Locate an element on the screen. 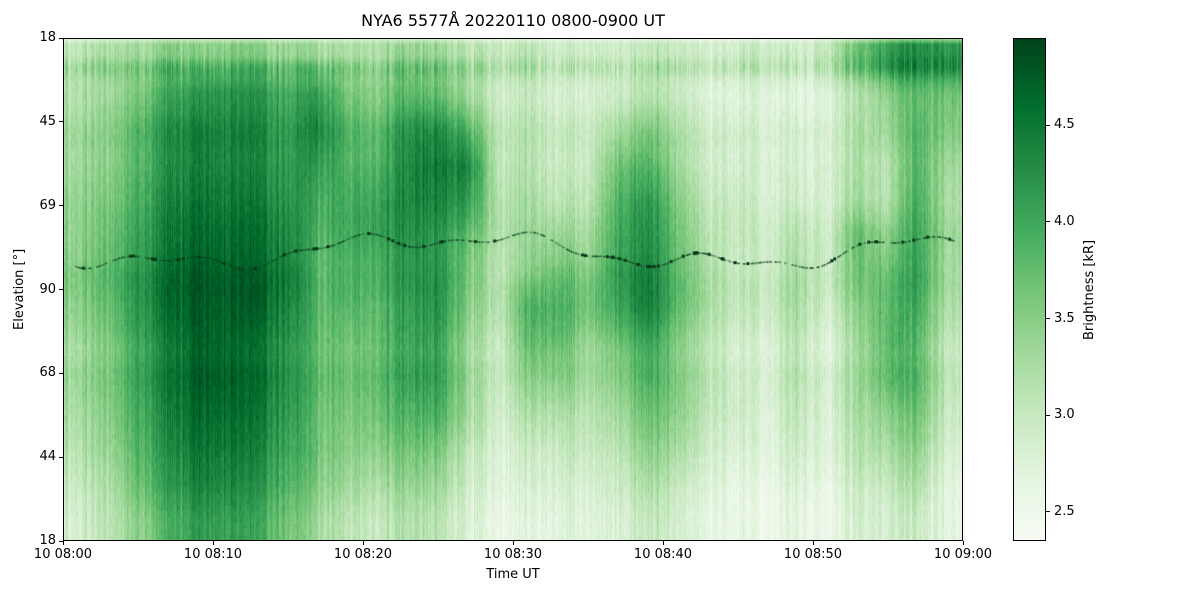 The width and height of the screenshot is (1200, 600). x-tick-label: 10 08:50 is located at coordinates (813, 554).